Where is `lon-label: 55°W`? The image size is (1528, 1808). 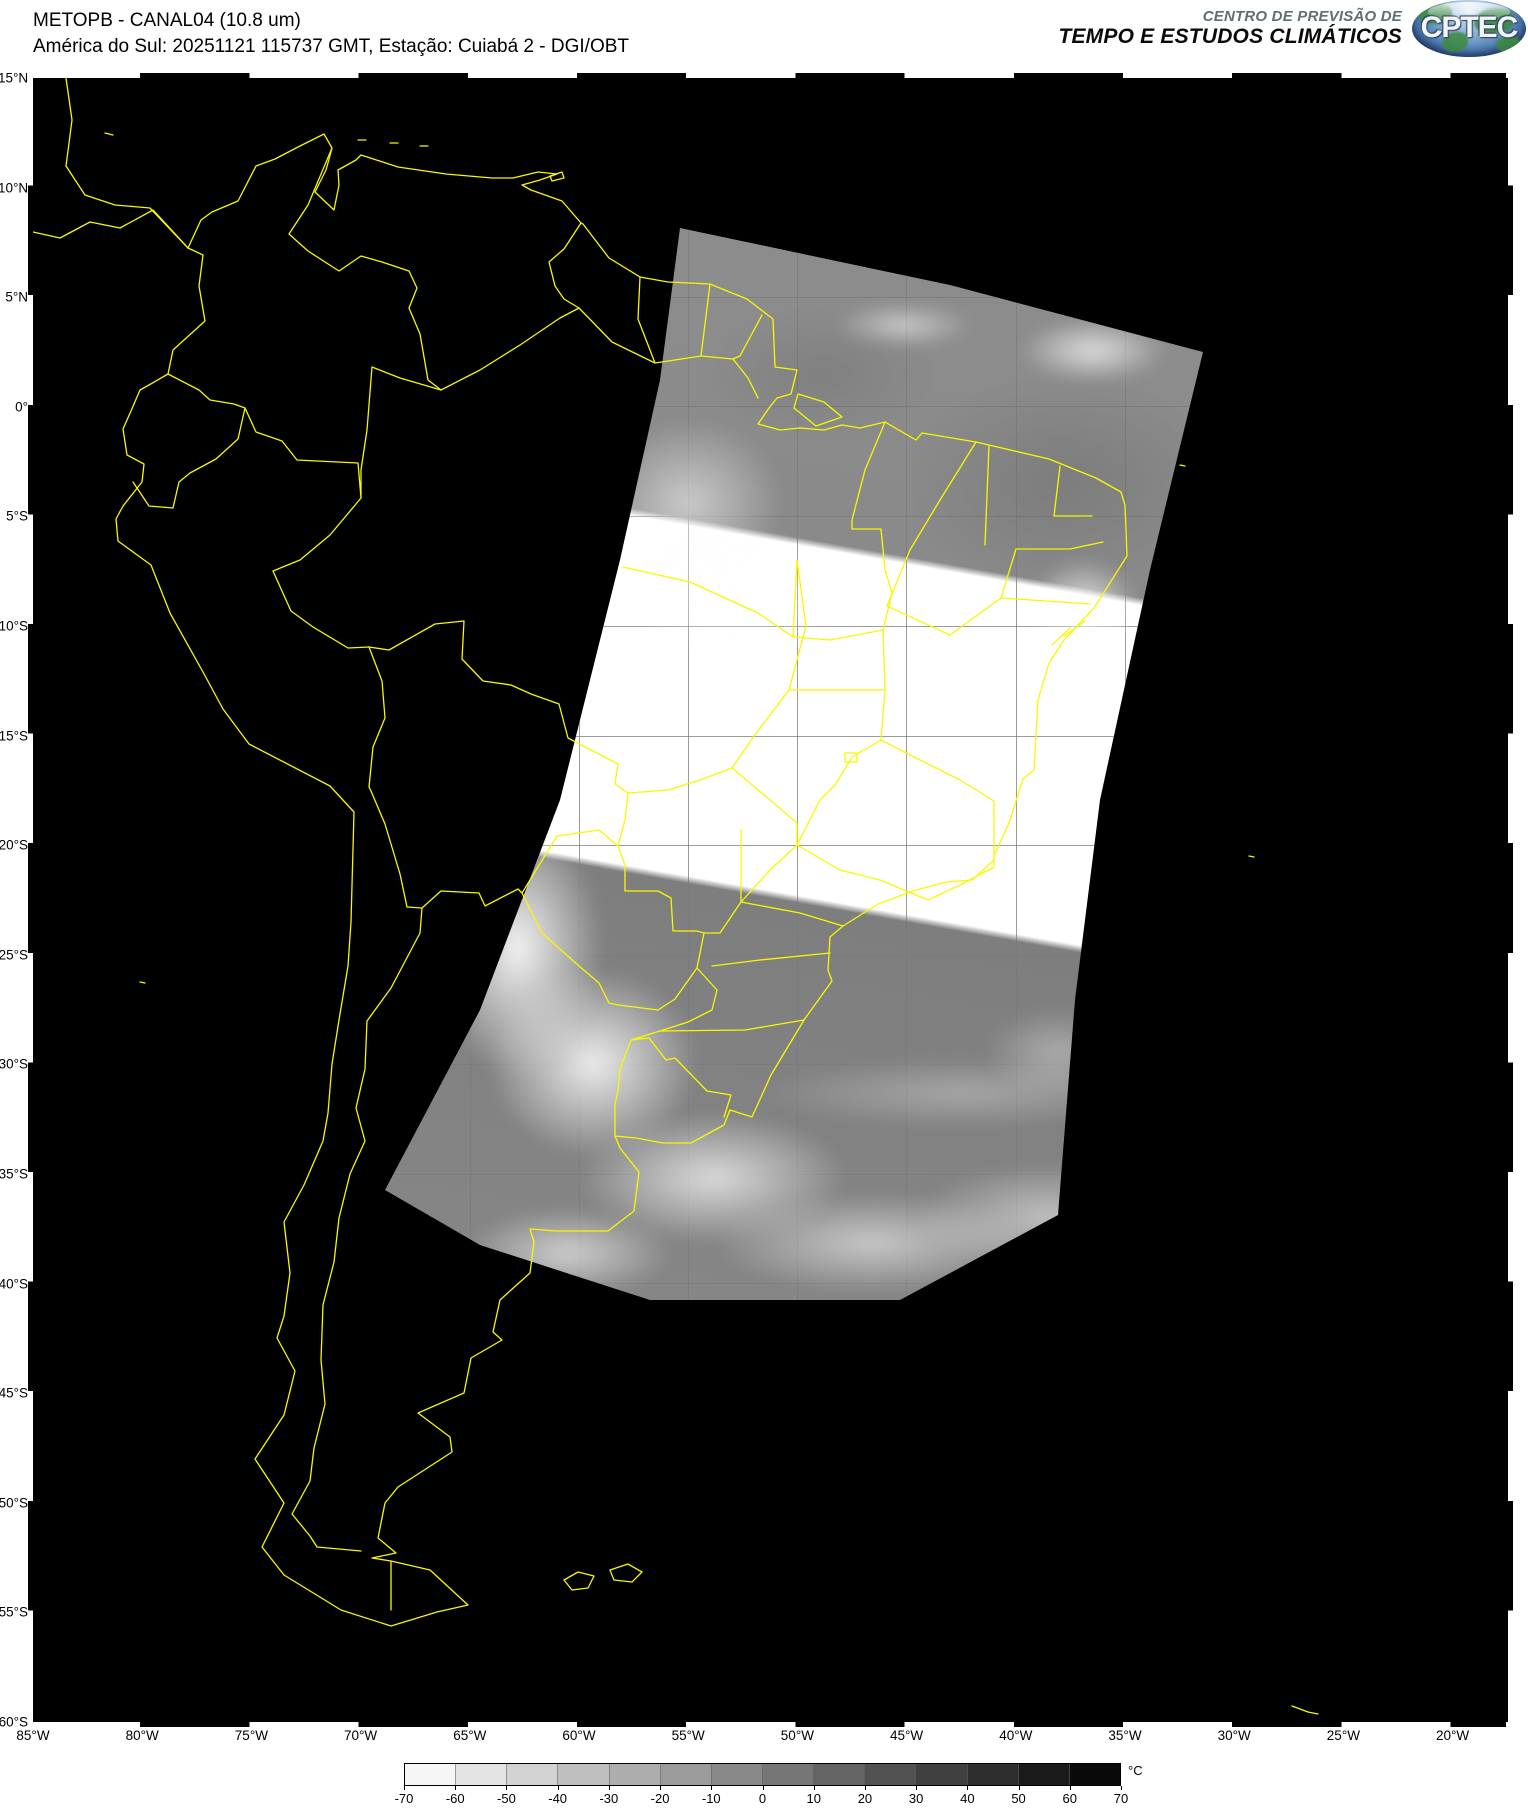 lon-label: 55°W is located at coordinates (688, 1735).